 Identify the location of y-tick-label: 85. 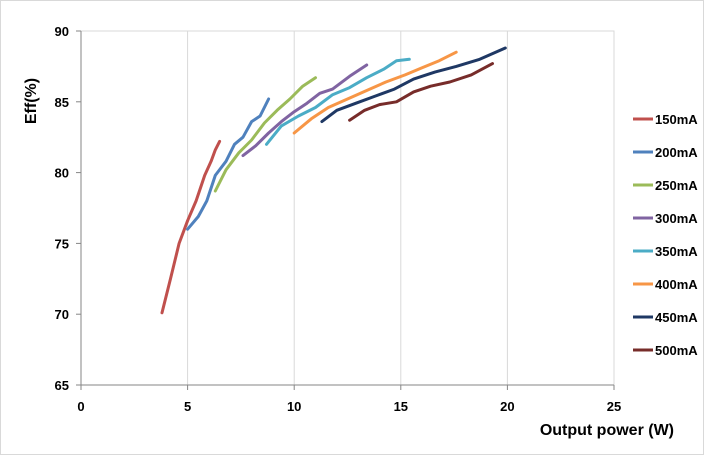
(62, 102).